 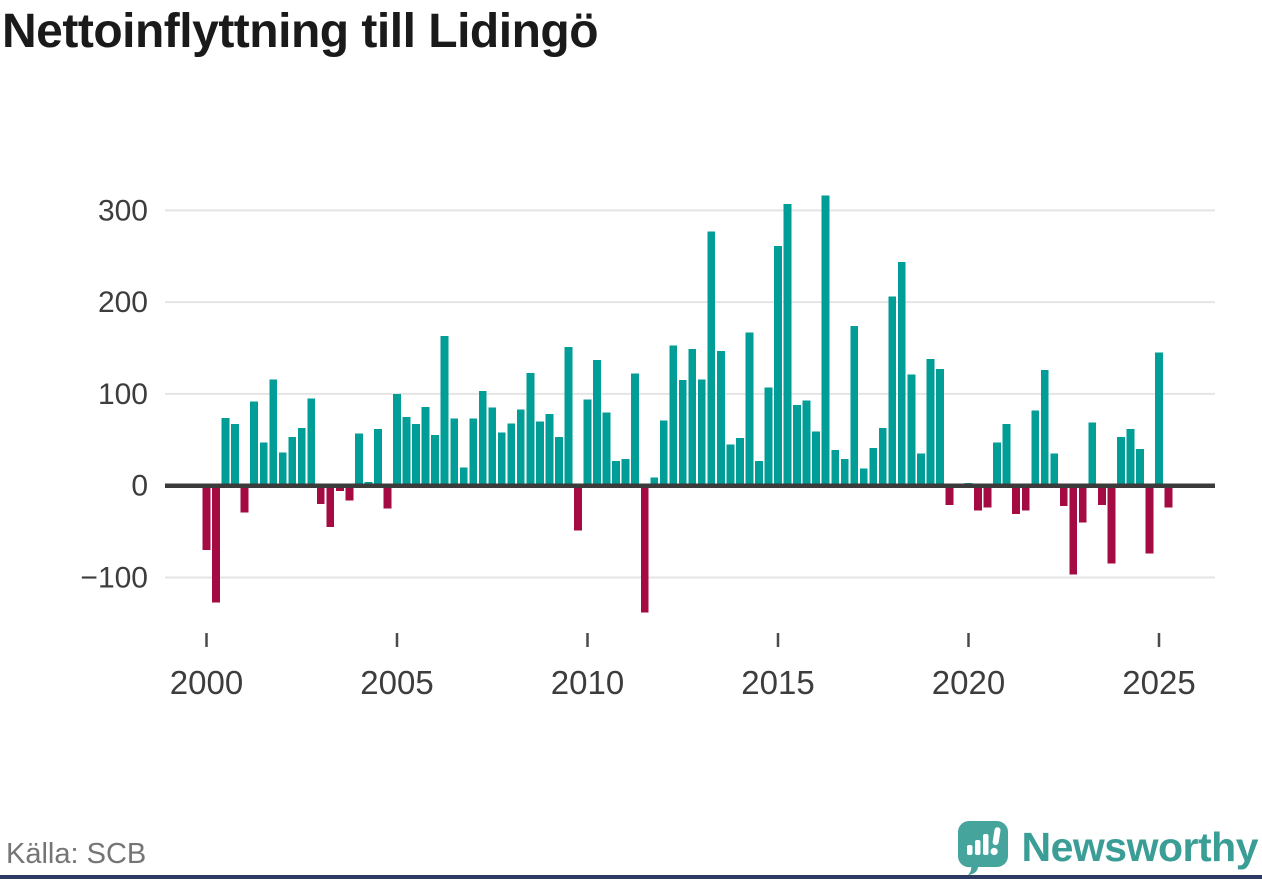 What do you see at coordinates (1054, 468) in the screenshot?
I see `bar-2022Q2` at bounding box center [1054, 468].